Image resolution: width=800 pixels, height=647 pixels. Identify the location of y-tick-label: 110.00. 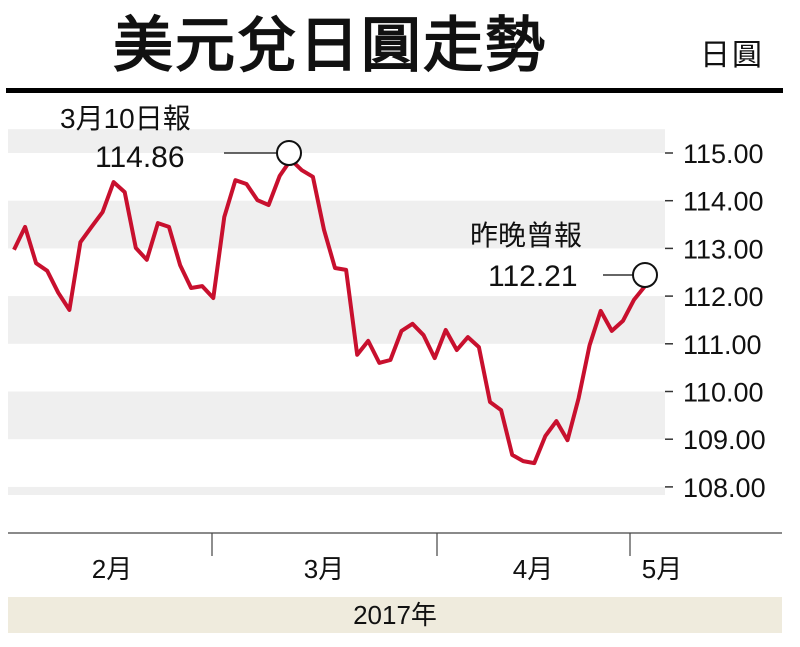
(723, 393).